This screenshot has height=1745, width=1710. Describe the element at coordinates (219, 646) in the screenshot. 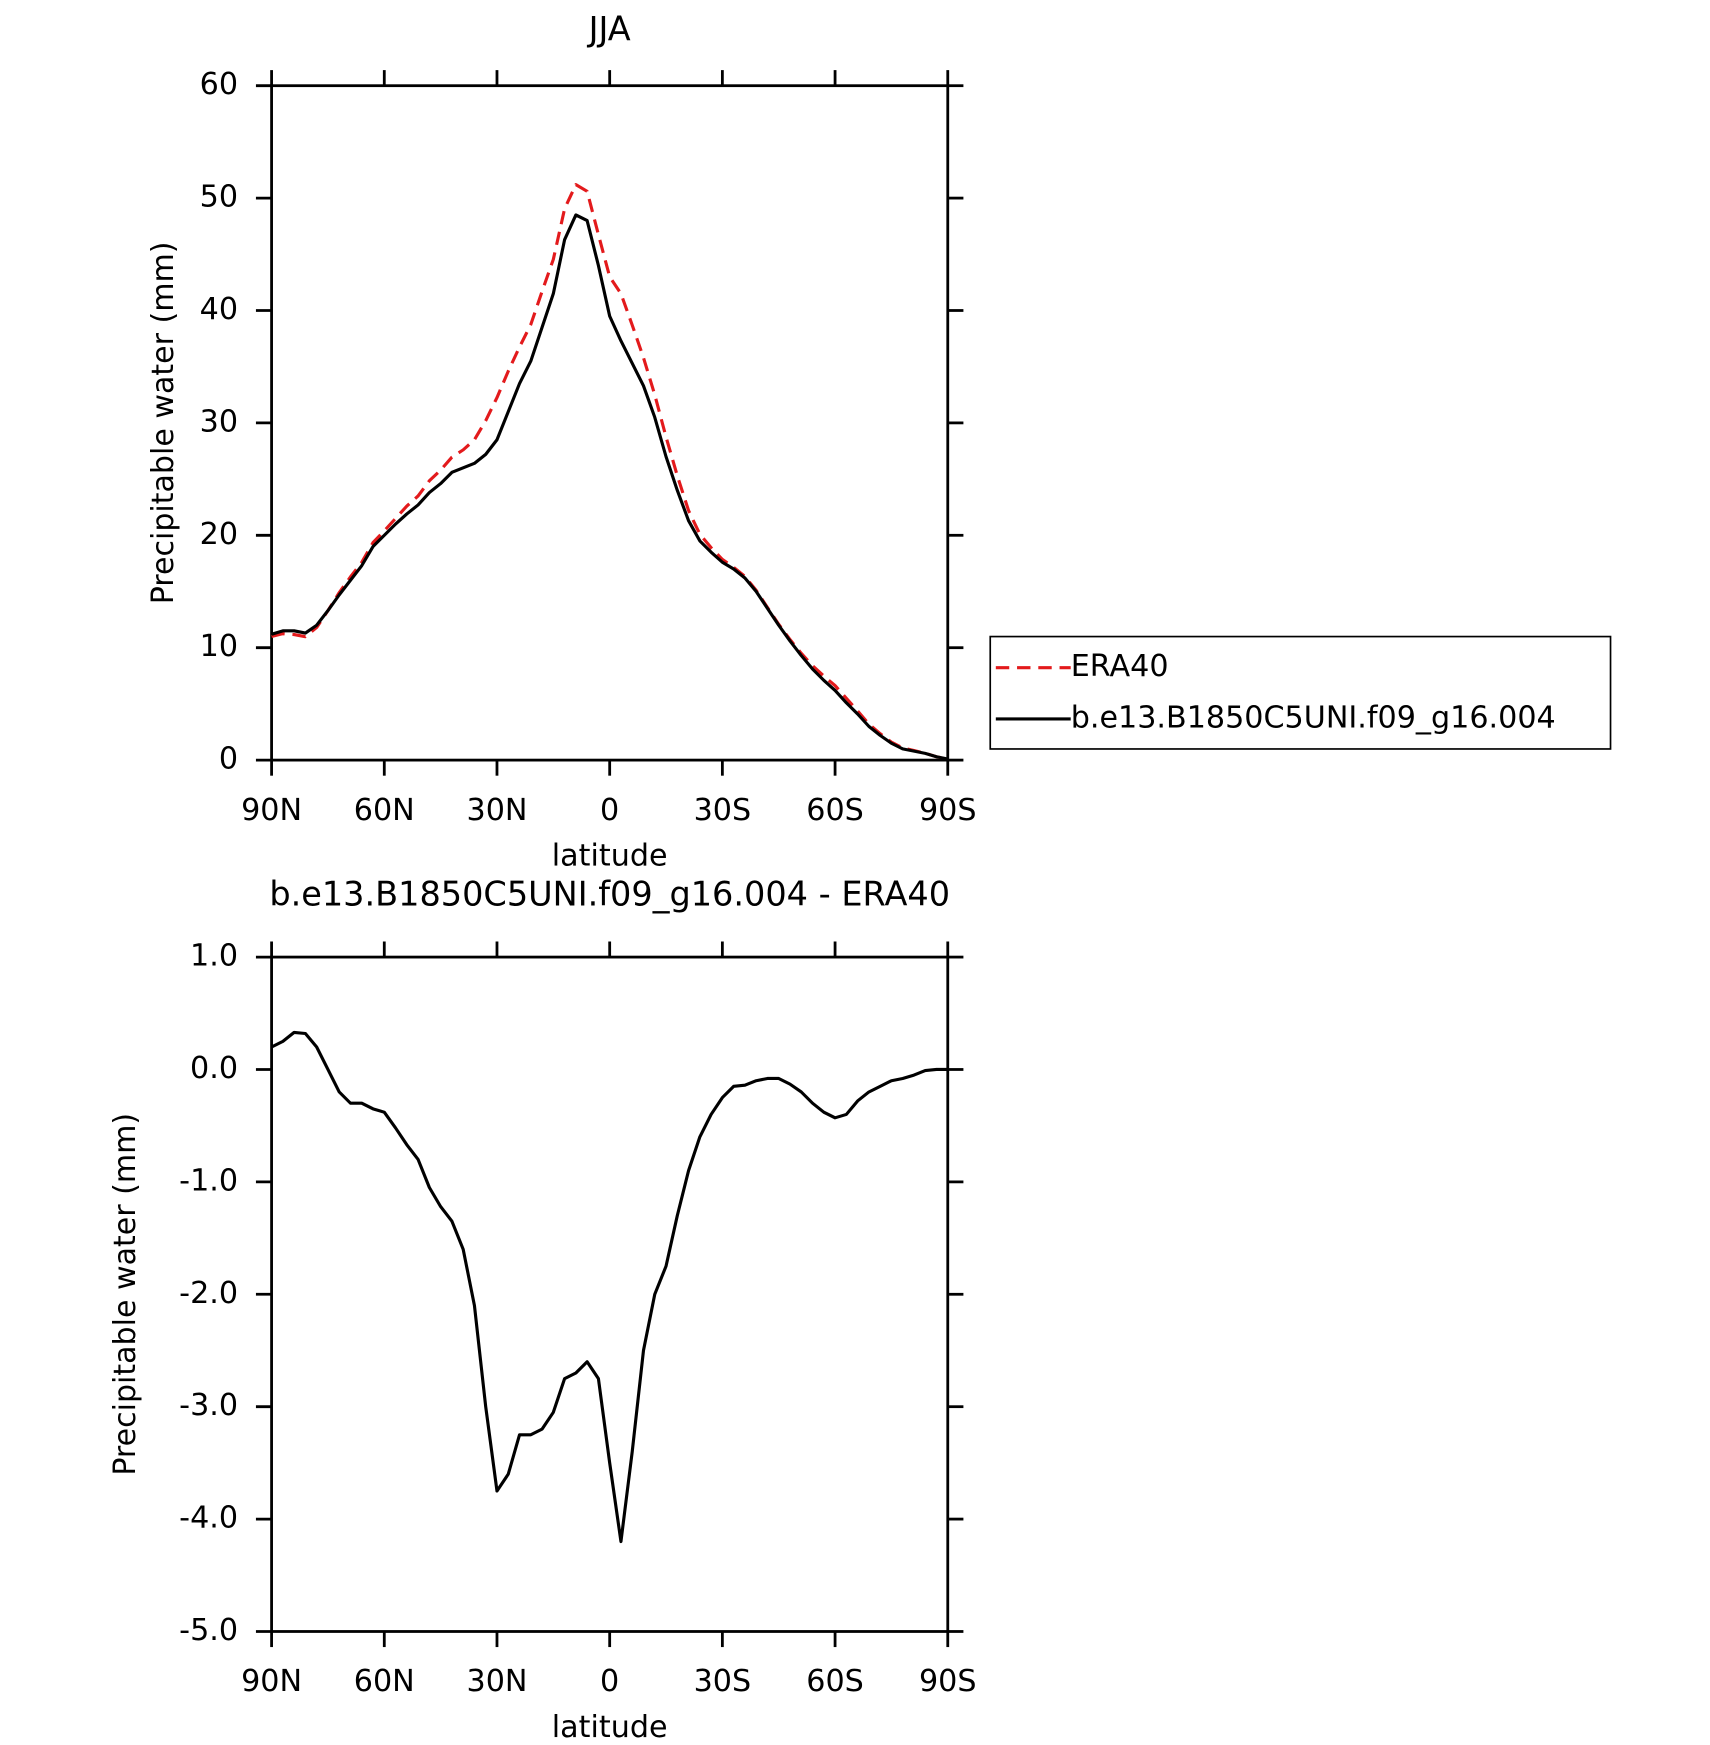

I see `y-tick-label: 10` at that location.